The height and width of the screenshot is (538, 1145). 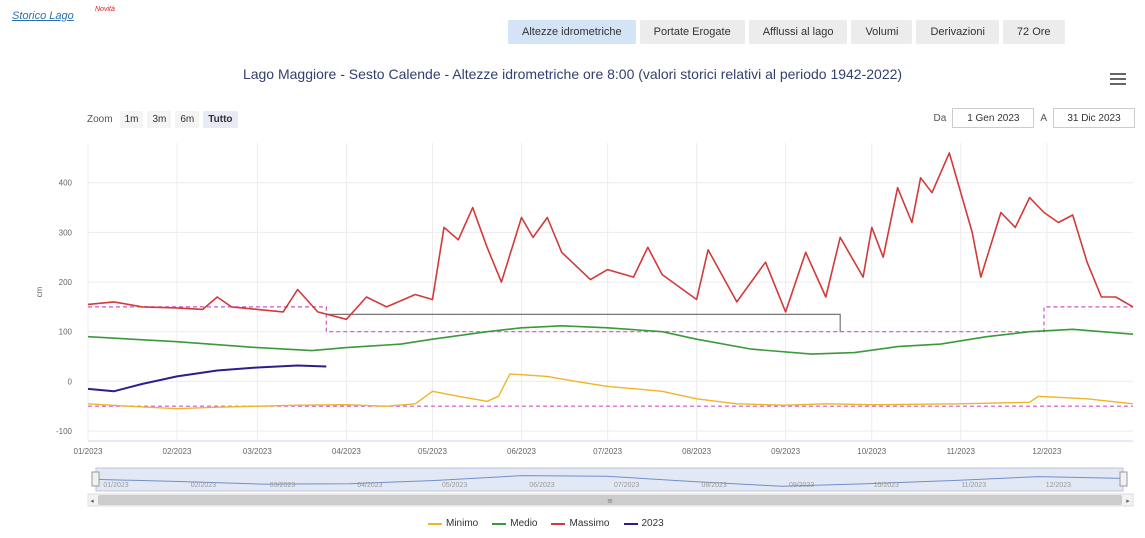 I want to click on x-tick-label: 09/2023, so click(x=785, y=451).